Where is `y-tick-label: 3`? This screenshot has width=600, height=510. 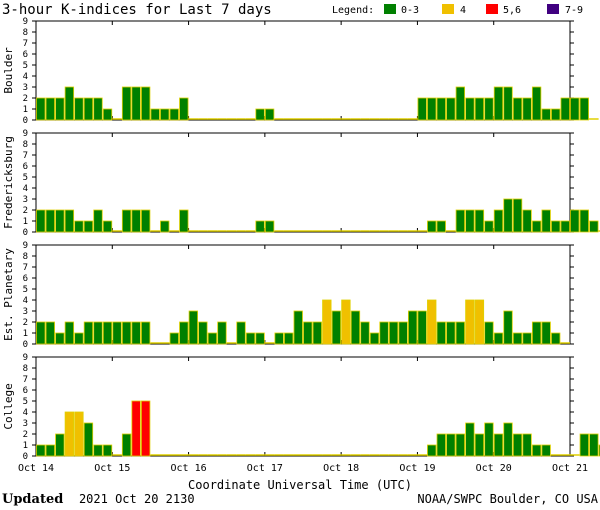 y-tick-label: 3 is located at coordinates (25, 200).